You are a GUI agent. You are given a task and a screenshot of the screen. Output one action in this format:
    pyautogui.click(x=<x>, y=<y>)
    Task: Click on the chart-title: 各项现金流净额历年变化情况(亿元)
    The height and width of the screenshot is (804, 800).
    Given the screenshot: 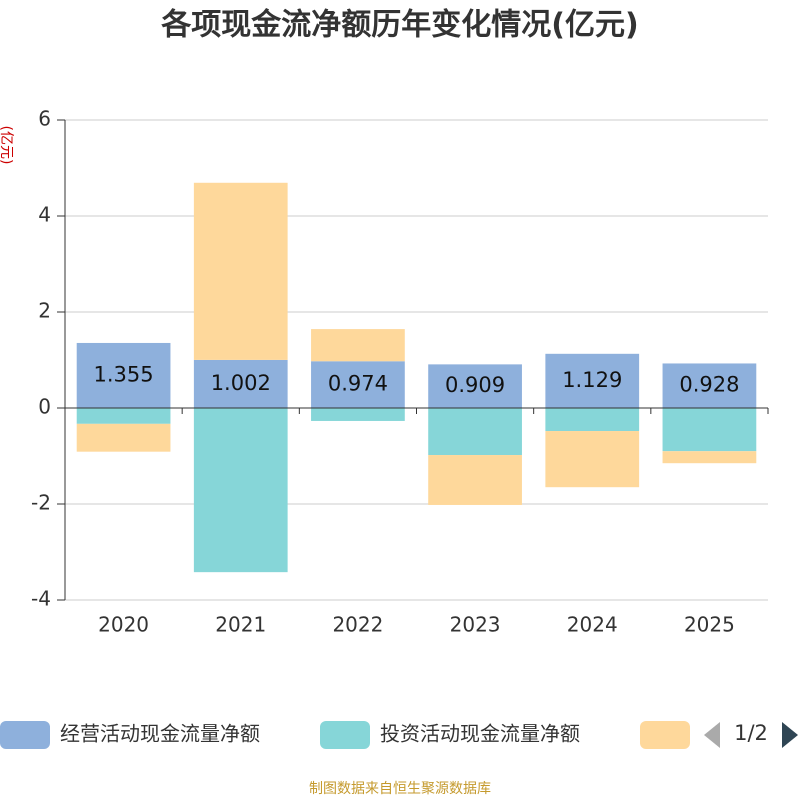 What is the action you would take?
    pyautogui.click(x=399, y=25)
    